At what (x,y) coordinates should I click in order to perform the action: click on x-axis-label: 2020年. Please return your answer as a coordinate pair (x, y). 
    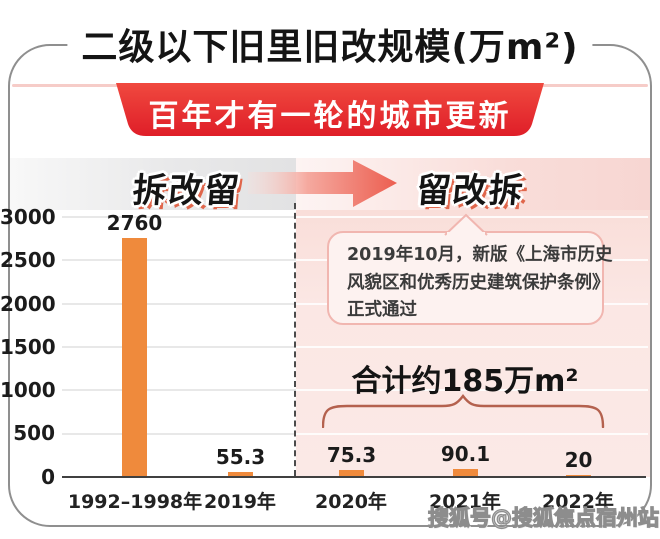
    Looking at the image, I should click on (351, 502).